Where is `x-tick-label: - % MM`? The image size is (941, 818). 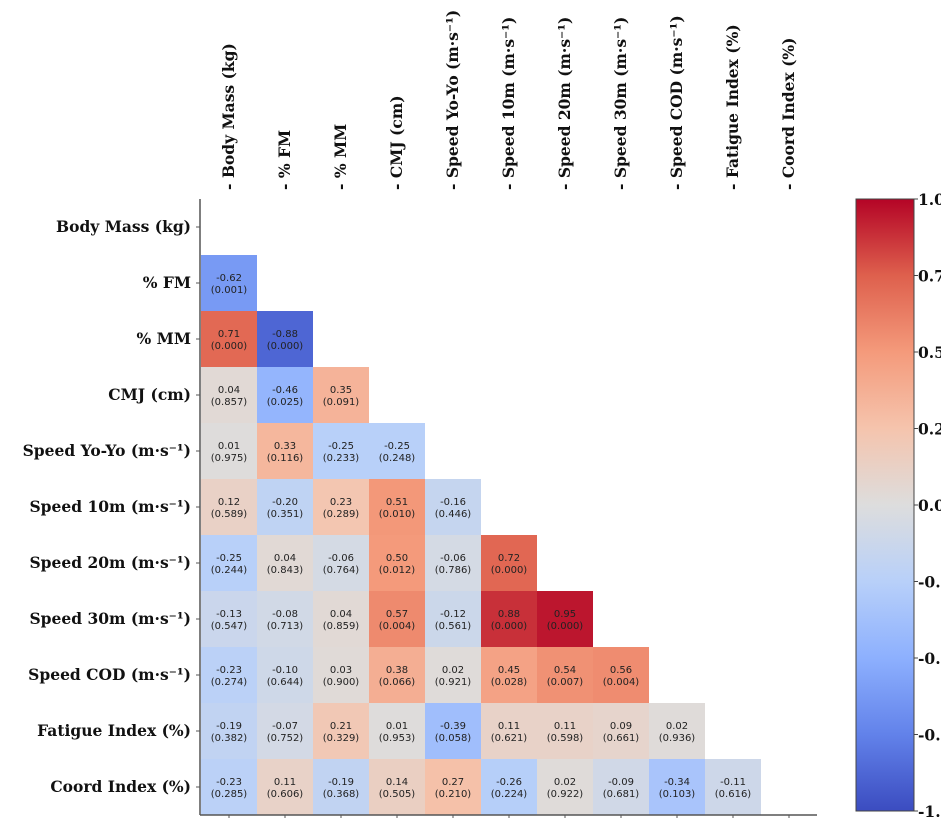 x-tick-label: - % MM is located at coordinates (340, 157).